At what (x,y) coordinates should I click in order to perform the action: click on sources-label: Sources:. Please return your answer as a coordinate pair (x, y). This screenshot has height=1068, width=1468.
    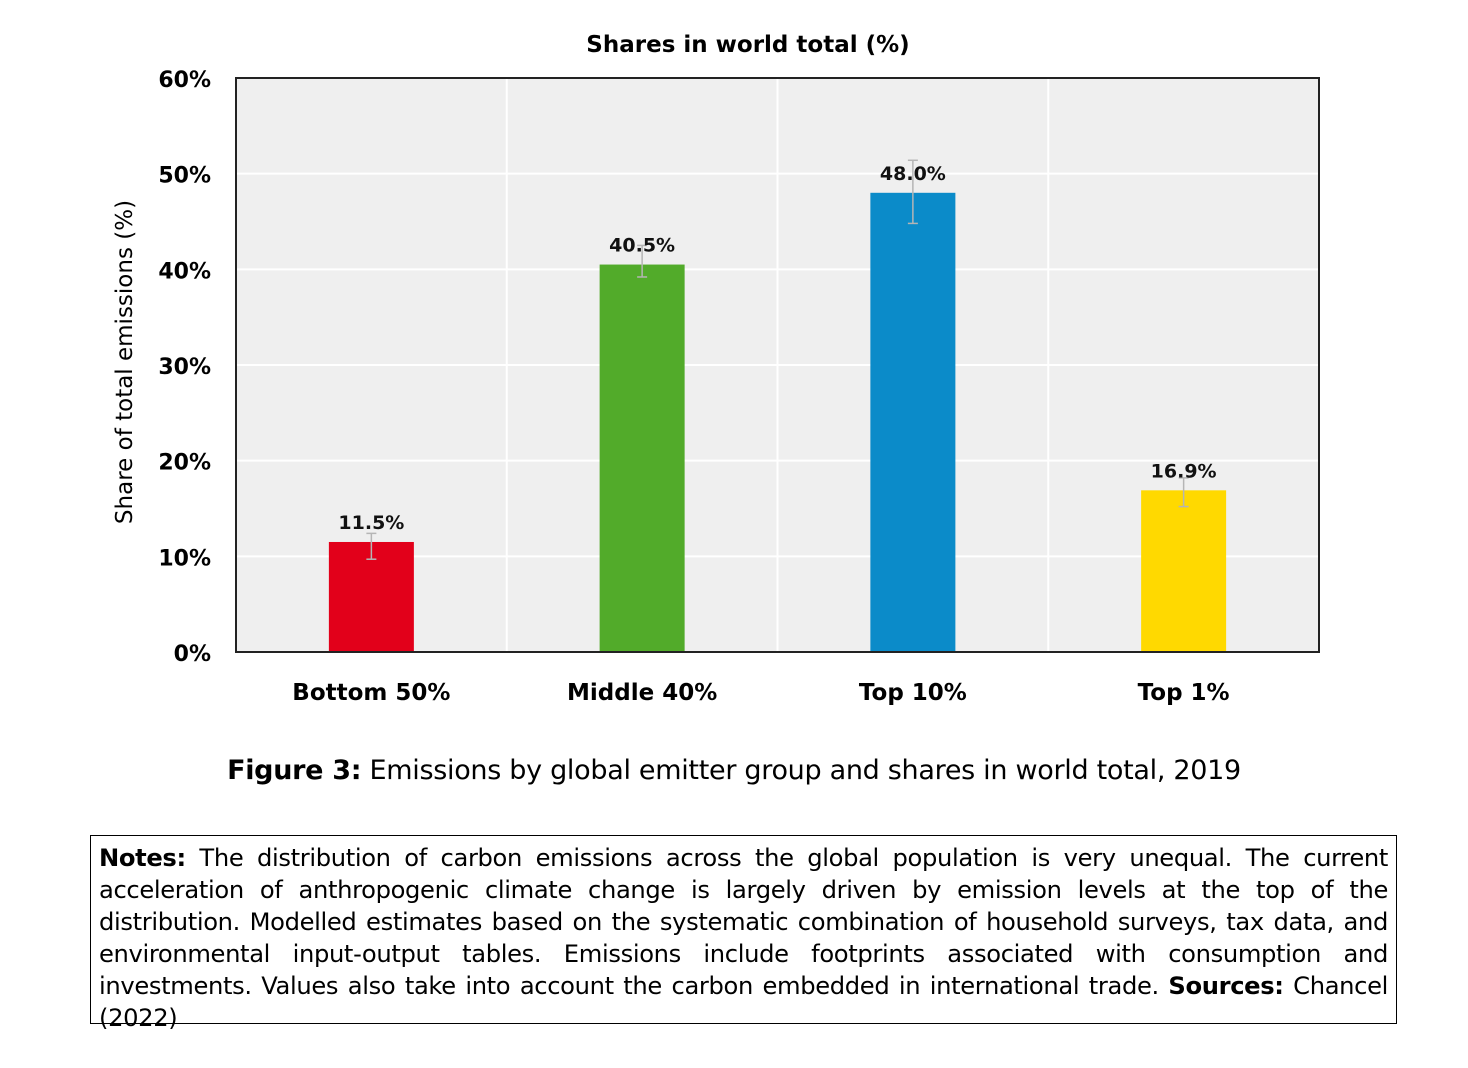
    Looking at the image, I should click on (1226, 986).